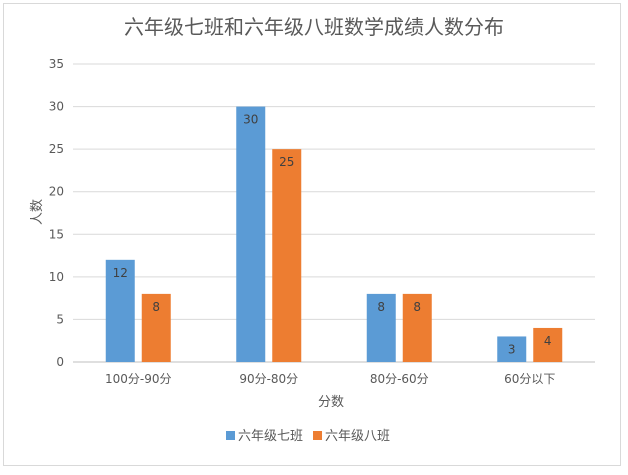 The height and width of the screenshot is (475, 628). Describe the element at coordinates (120, 273) in the screenshot. I see `data-label: 12` at that location.